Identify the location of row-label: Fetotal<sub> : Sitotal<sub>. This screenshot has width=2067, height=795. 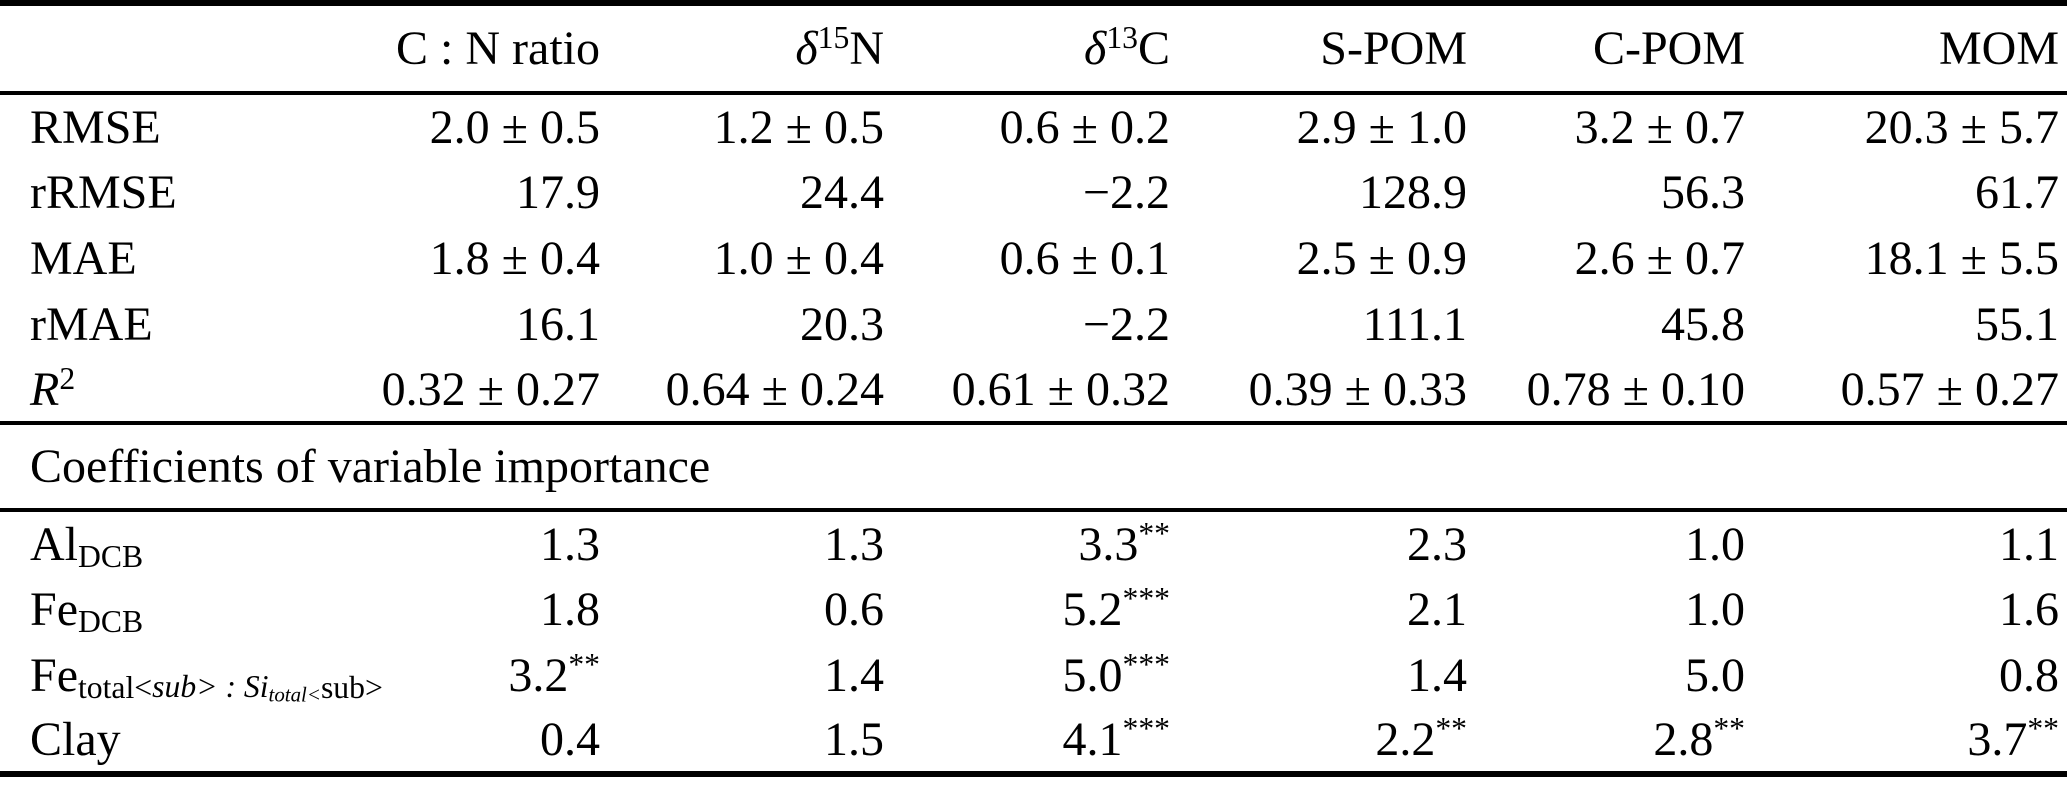
(206, 678).